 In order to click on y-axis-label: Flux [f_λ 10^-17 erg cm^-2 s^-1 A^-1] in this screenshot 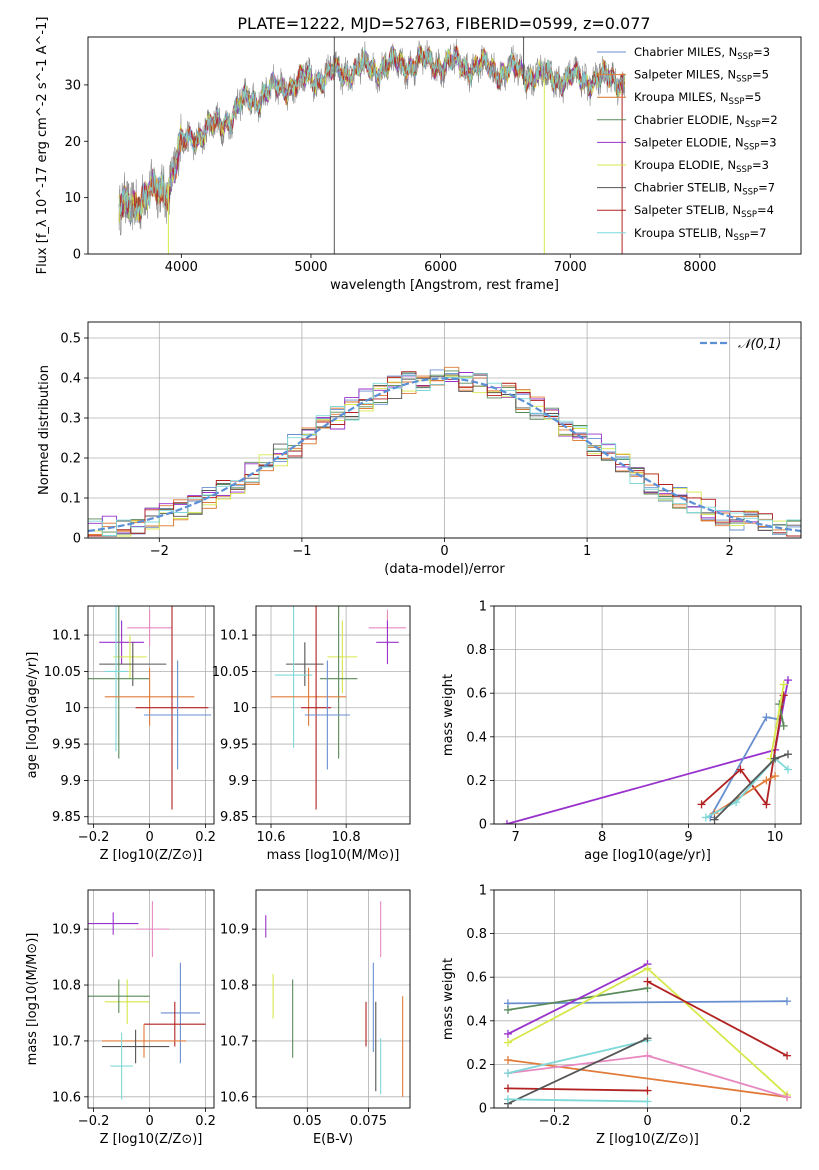, I will do `click(42, 146)`.